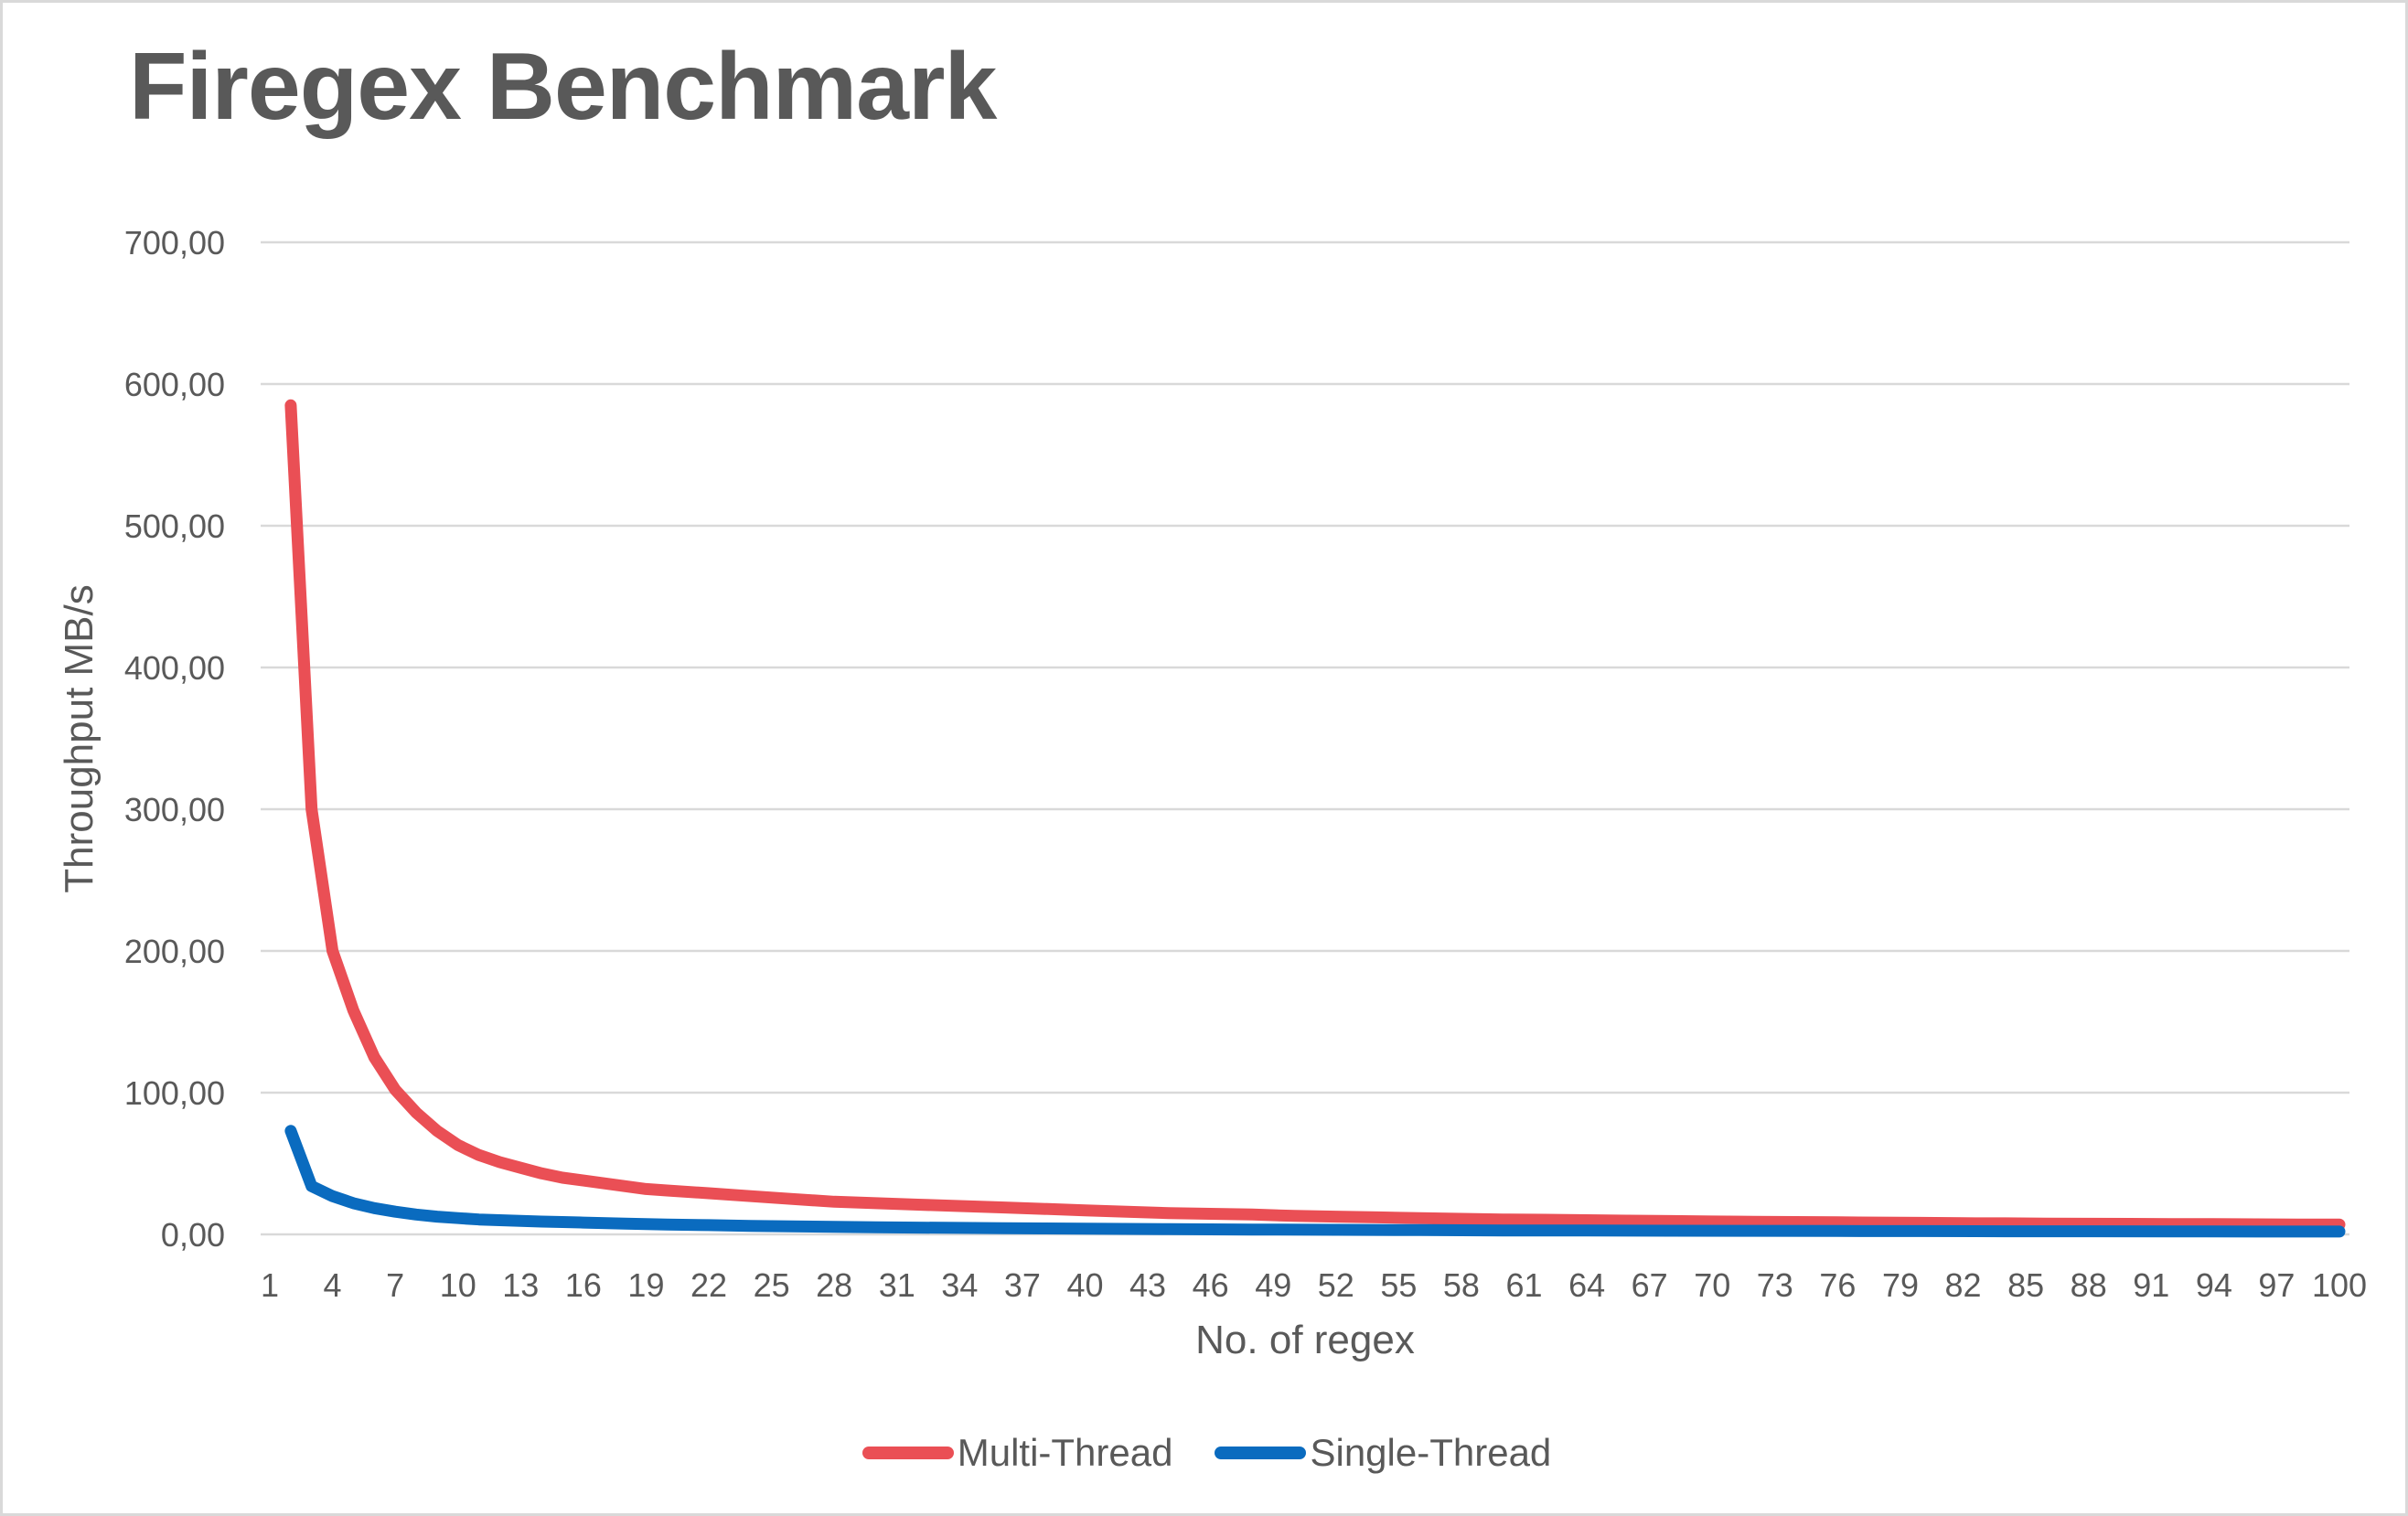  What do you see at coordinates (1065, 1452) in the screenshot?
I see `legend-label-multi-thread: Multi-Thread` at bounding box center [1065, 1452].